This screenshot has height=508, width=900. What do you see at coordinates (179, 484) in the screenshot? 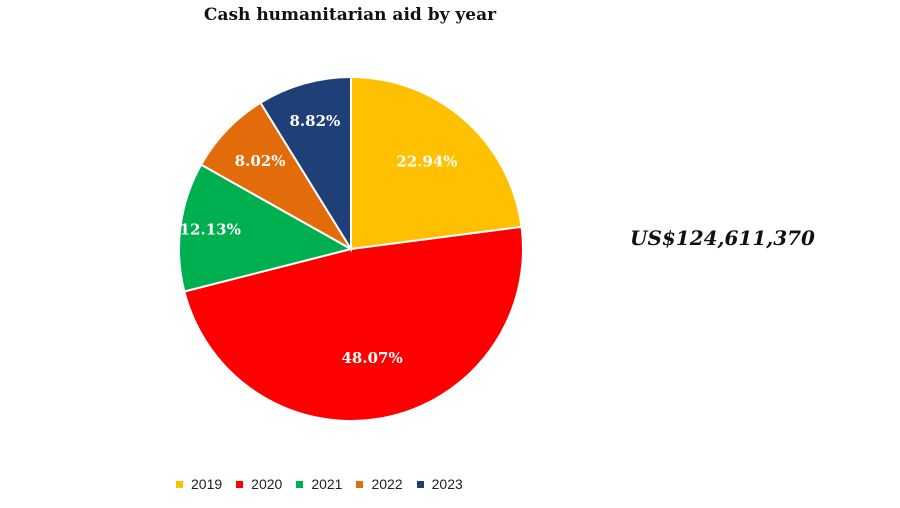
I see `legend-swatch-2019` at bounding box center [179, 484].